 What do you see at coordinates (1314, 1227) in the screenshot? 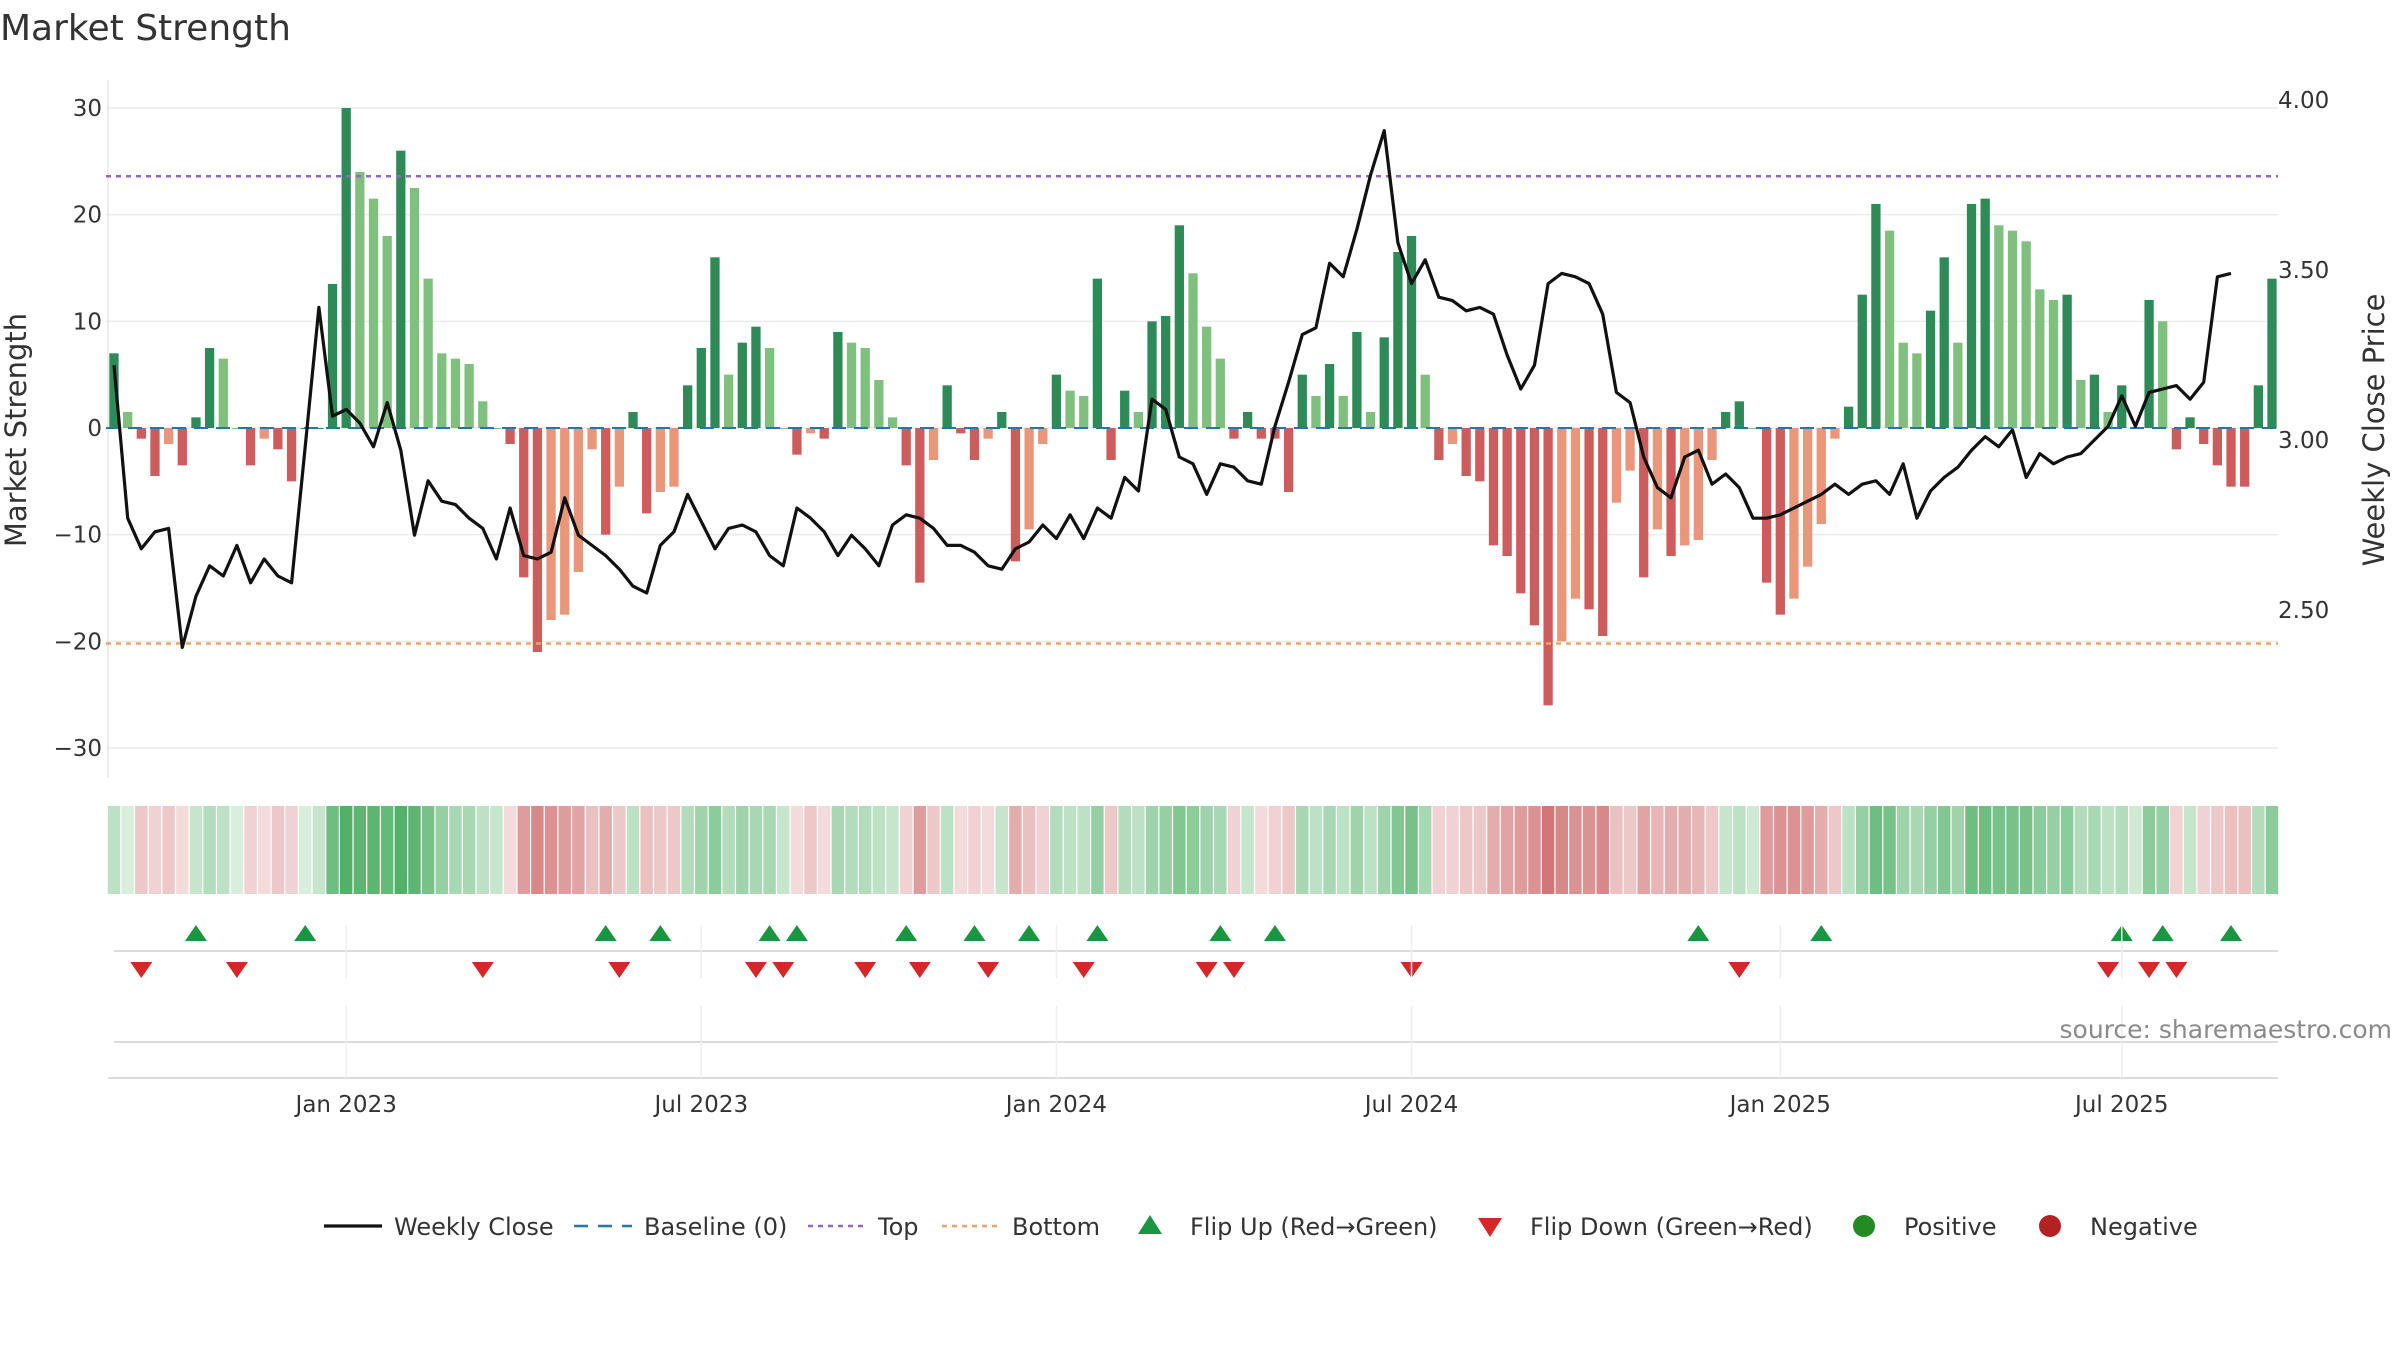
I see `legend-label: Flip Up (Red→Green)` at bounding box center [1314, 1227].